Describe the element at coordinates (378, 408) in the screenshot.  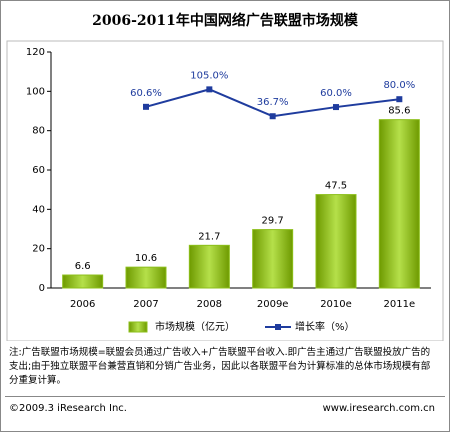
I see `website: www.iresearch.com.cn` at that location.